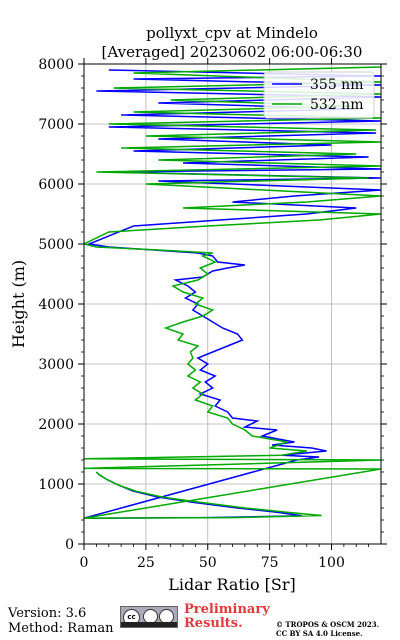 The height and width of the screenshot is (640, 400). Describe the element at coordinates (56, 425) in the screenshot. I see `y-tick-label: 2000` at that location.